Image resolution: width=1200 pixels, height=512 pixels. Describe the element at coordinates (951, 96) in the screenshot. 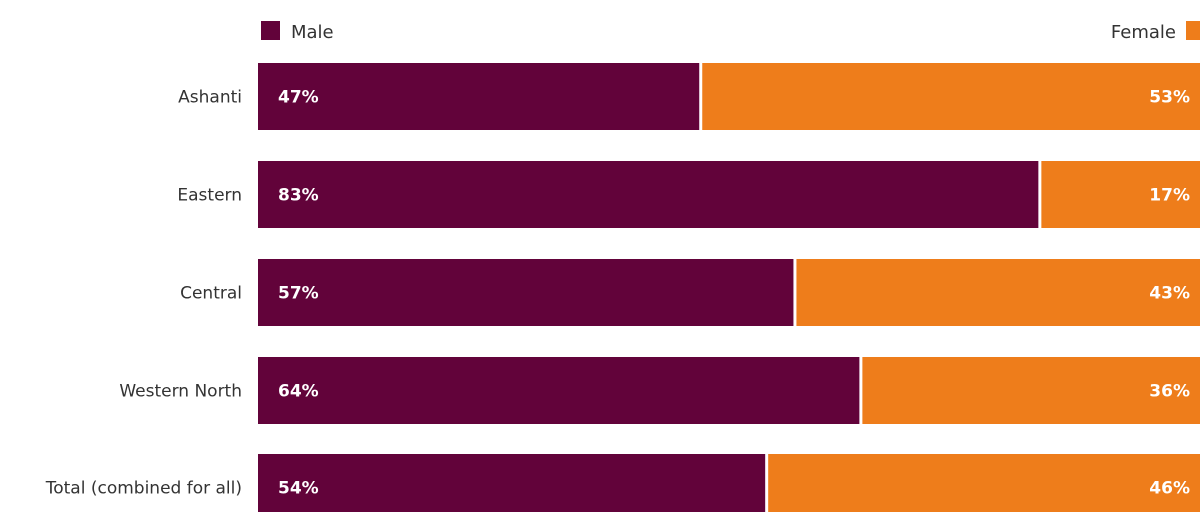

I see `bar-female-ashanti` at that location.